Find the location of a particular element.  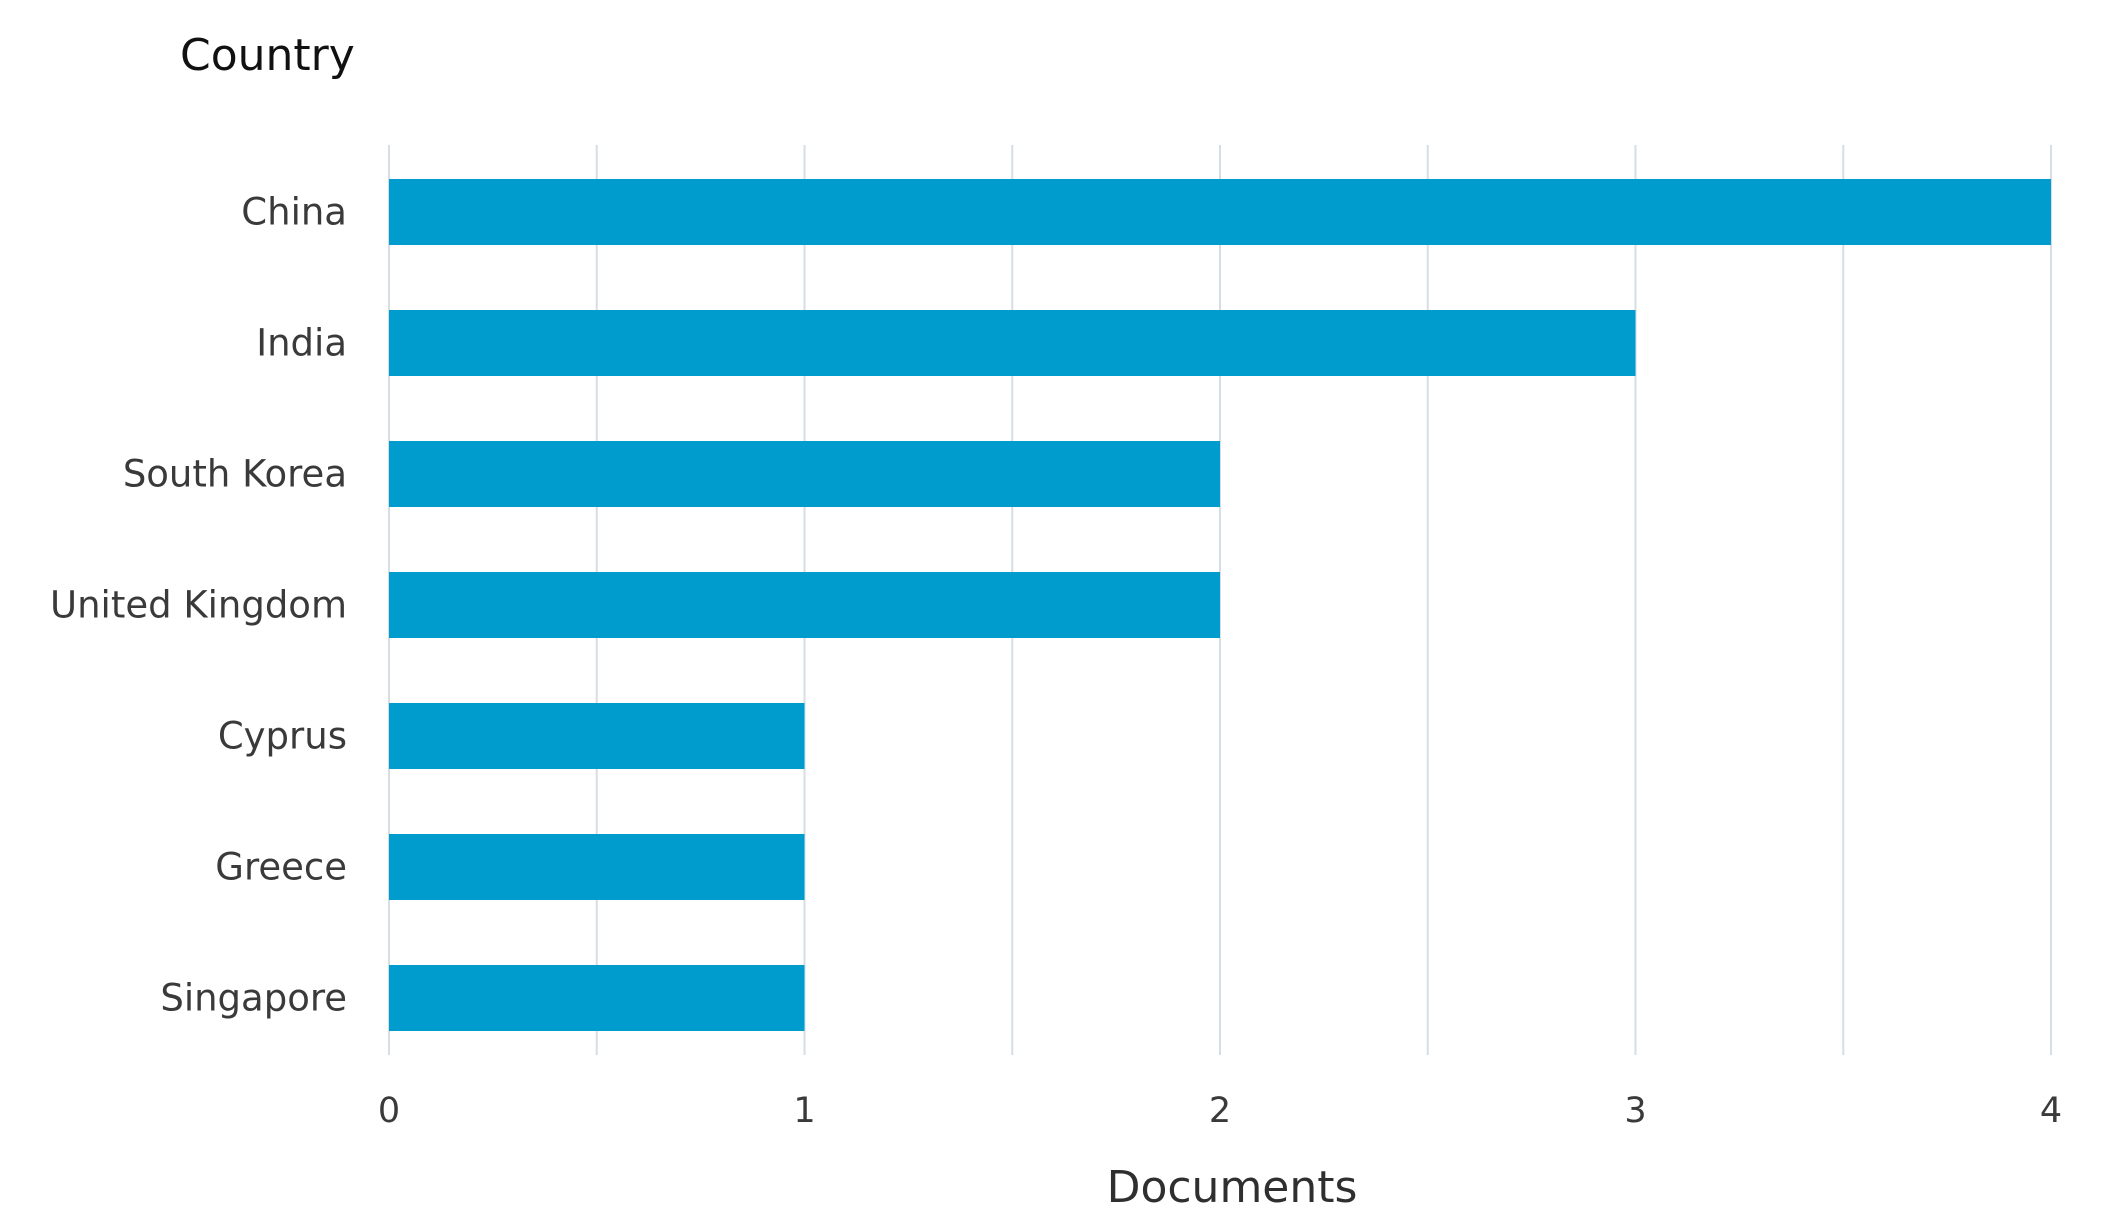

x-tick-label: 3 is located at coordinates (1635, 1111).